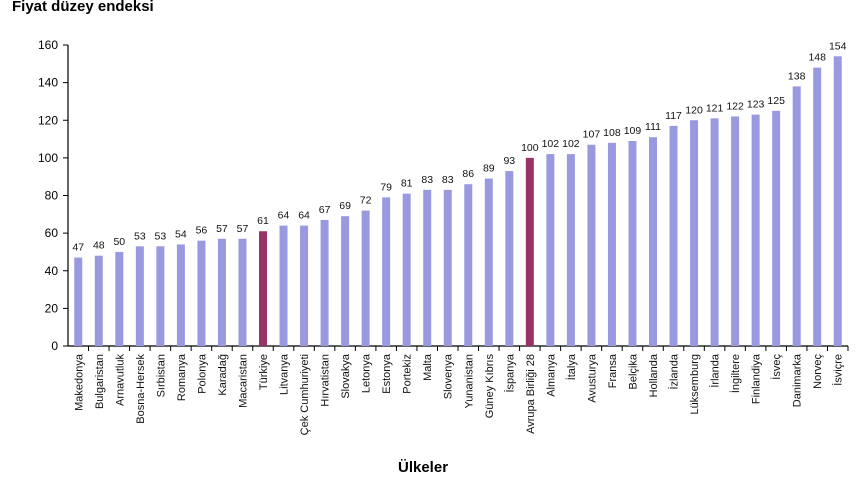  What do you see at coordinates (531, 394) in the screenshot?
I see `x-tick-label: Avrupa Birliği 28` at bounding box center [531, 394].